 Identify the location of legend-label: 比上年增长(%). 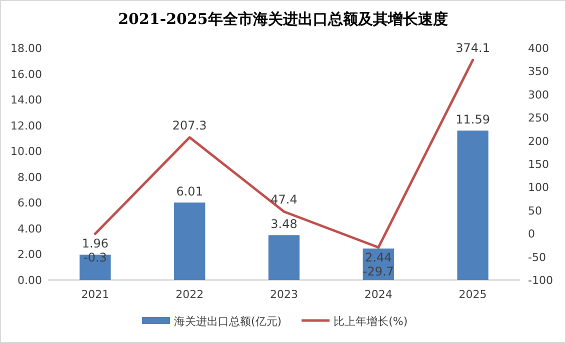
(371, 321).